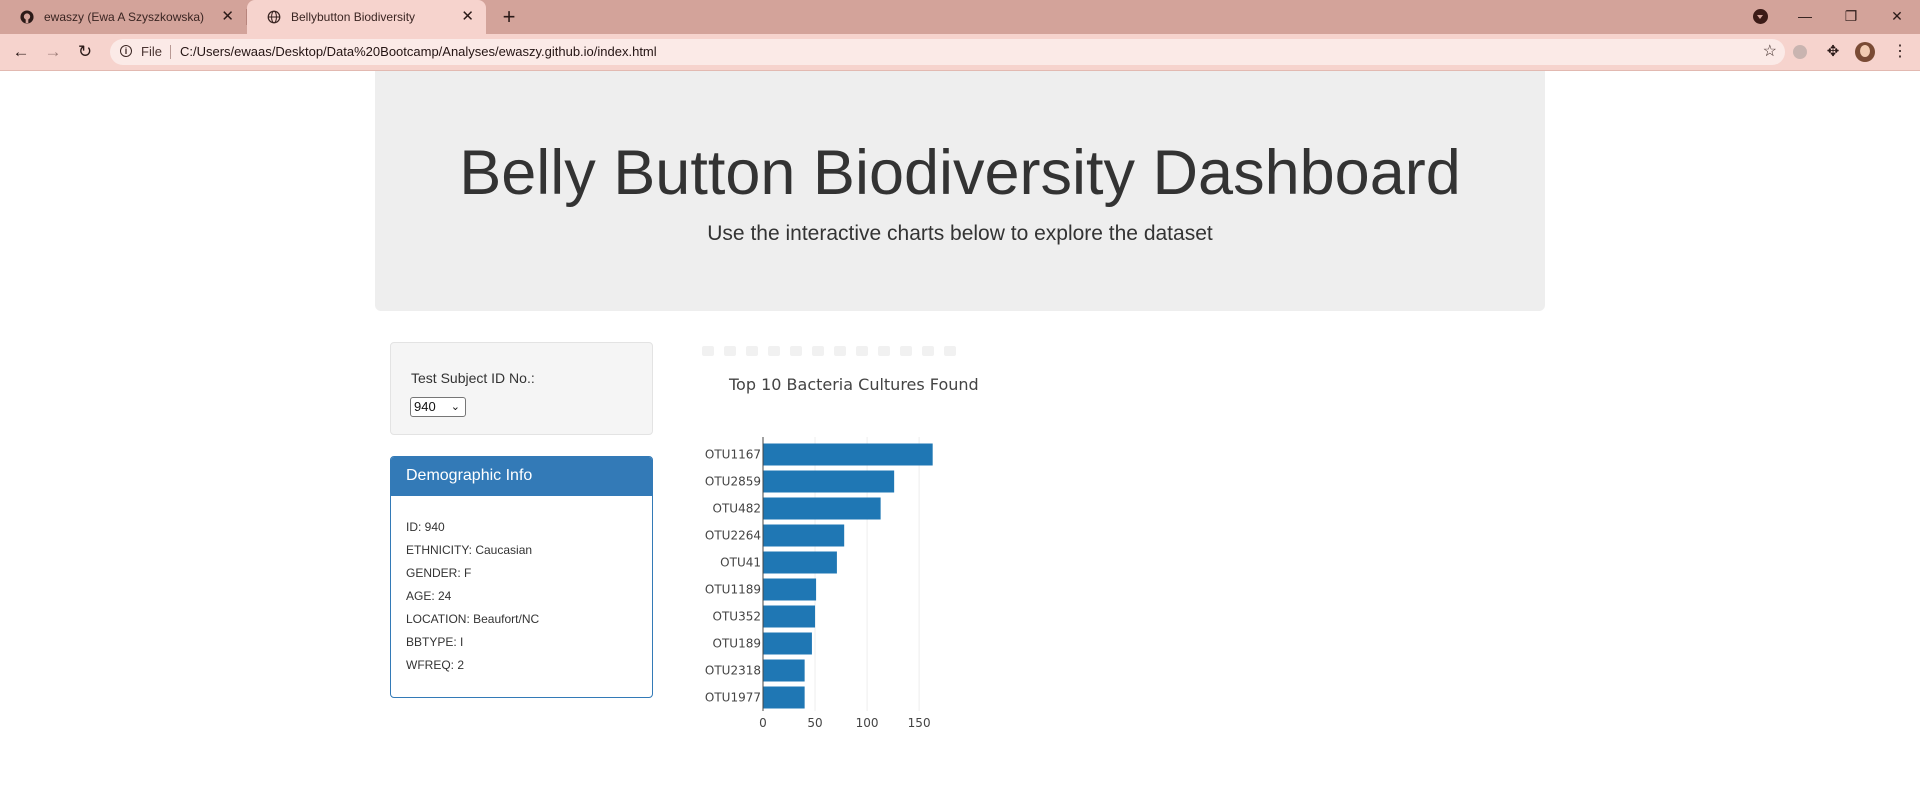 Image resolution: width=1920 pixels, height=792 pixels. I want to click on back-icon: ←, so click(21, 51).